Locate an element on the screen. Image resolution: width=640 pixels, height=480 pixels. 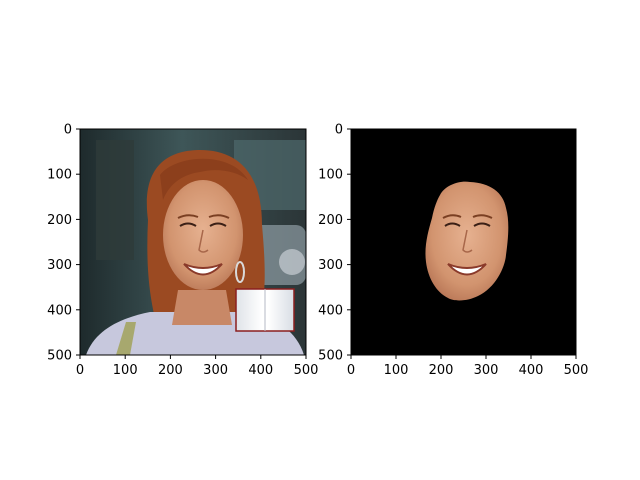
left-ytick-label: 500 is located at coordinates (59, 356).